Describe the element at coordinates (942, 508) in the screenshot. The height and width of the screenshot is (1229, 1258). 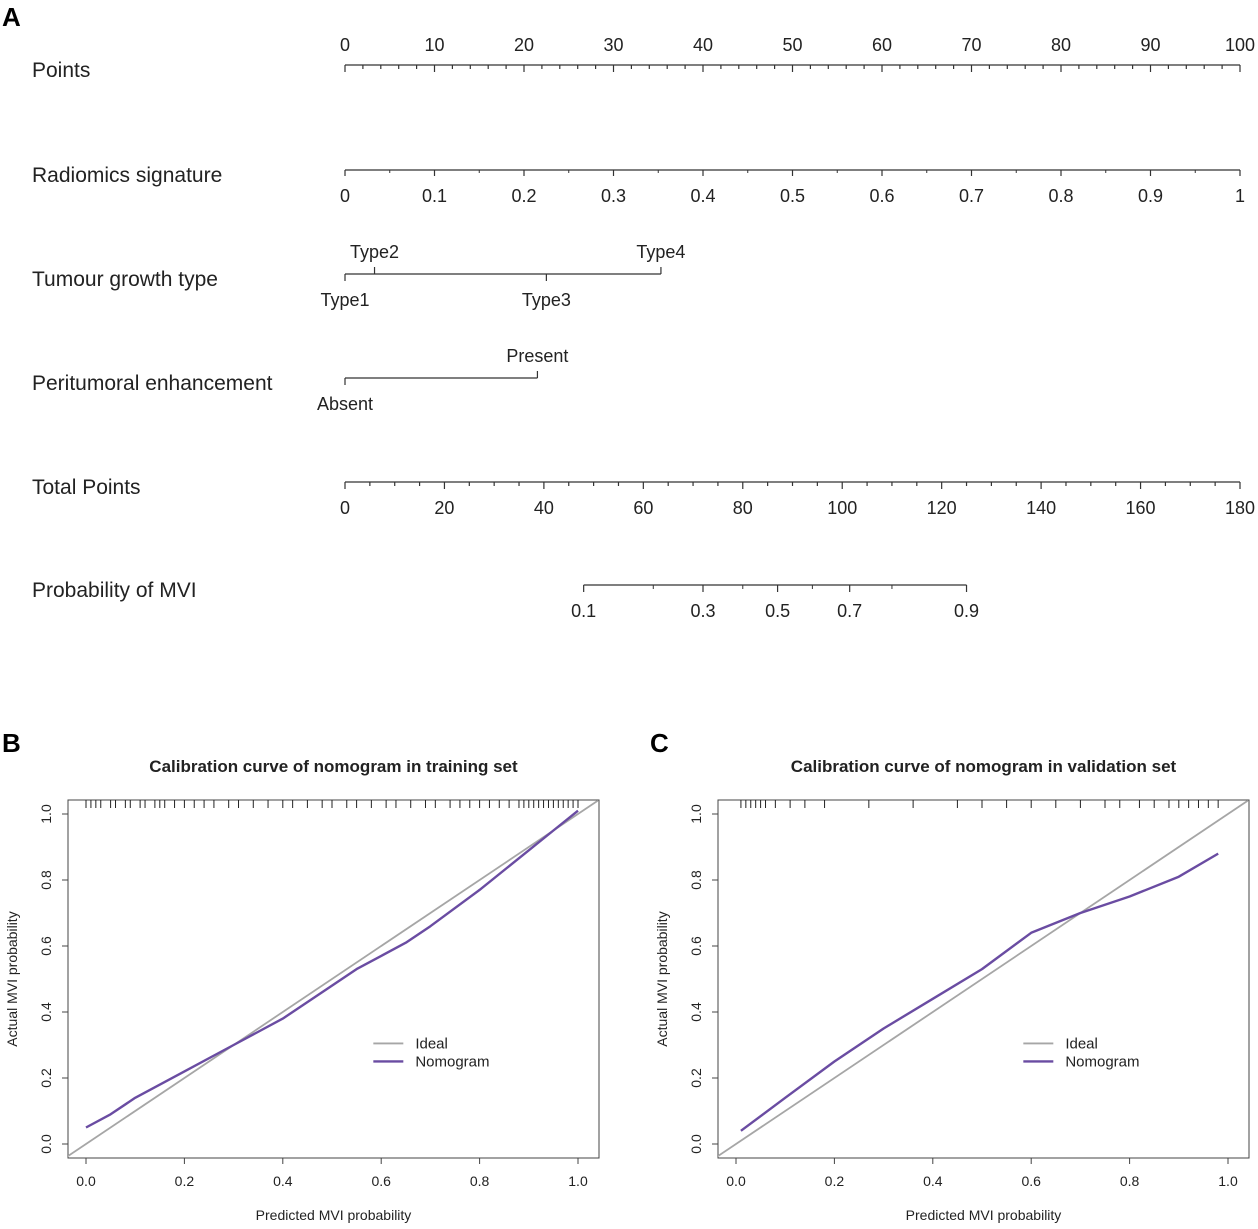
I see `total-points-tick-label: 120` at that location.